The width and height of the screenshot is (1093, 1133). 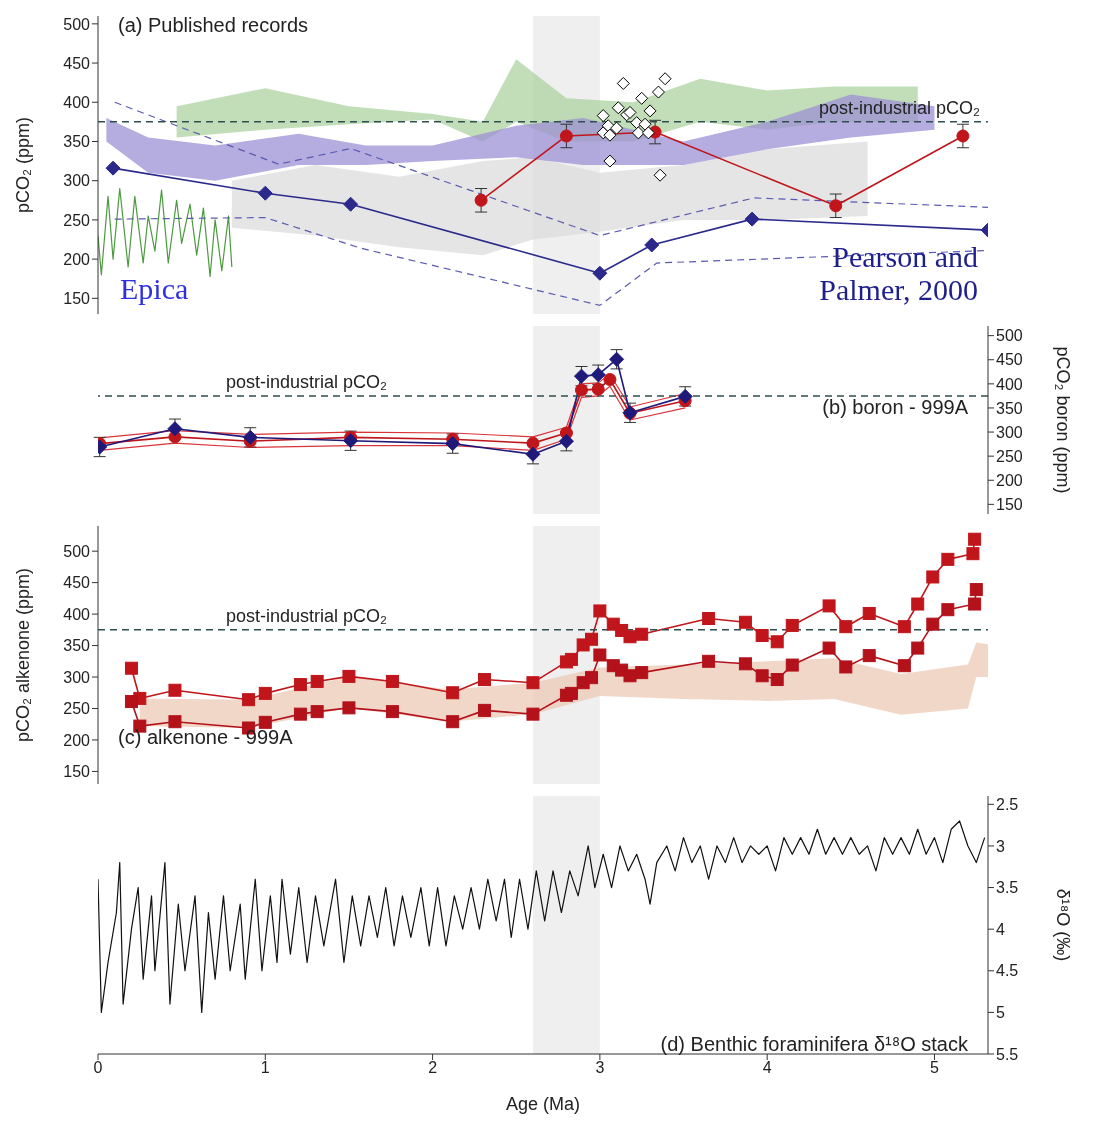 I want to click on y-tick-label: 5.5, so click(x=1007, y=1054).